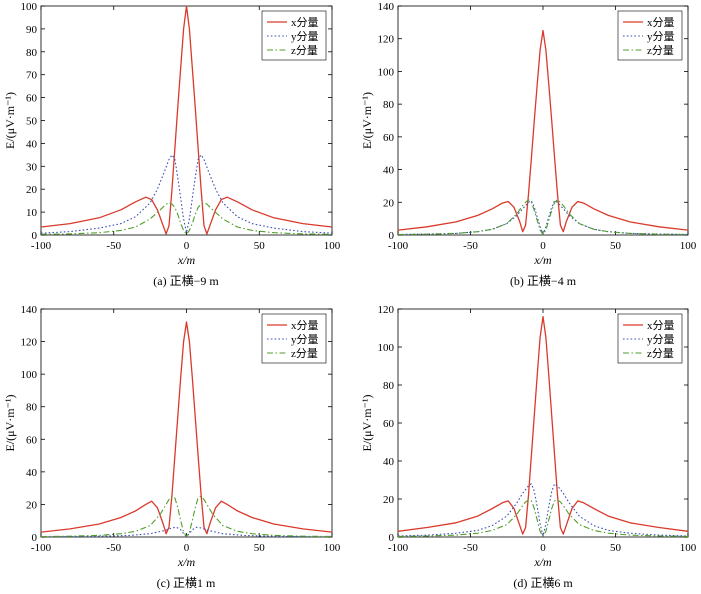 The width and height of the screenshot is (701, 594). Describe the element at coordinates (543, 281) in the screenshot. I see `panel-caption: (b) 正横−4 m` at that location.